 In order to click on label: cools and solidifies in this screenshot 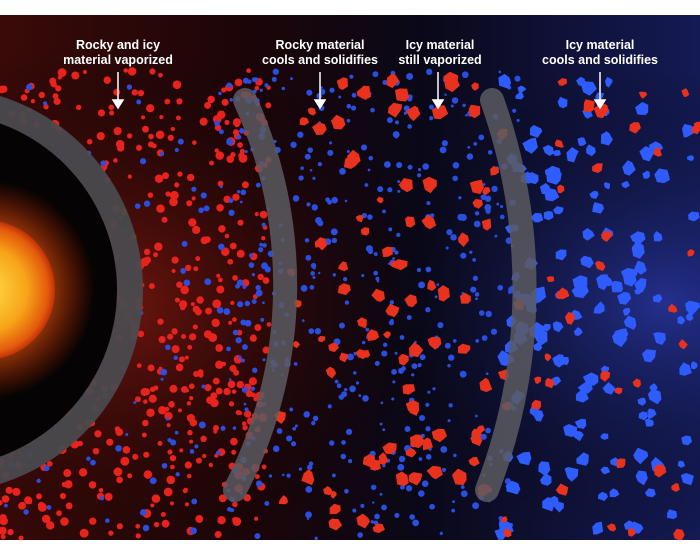, I will do `click(320, 60)`.